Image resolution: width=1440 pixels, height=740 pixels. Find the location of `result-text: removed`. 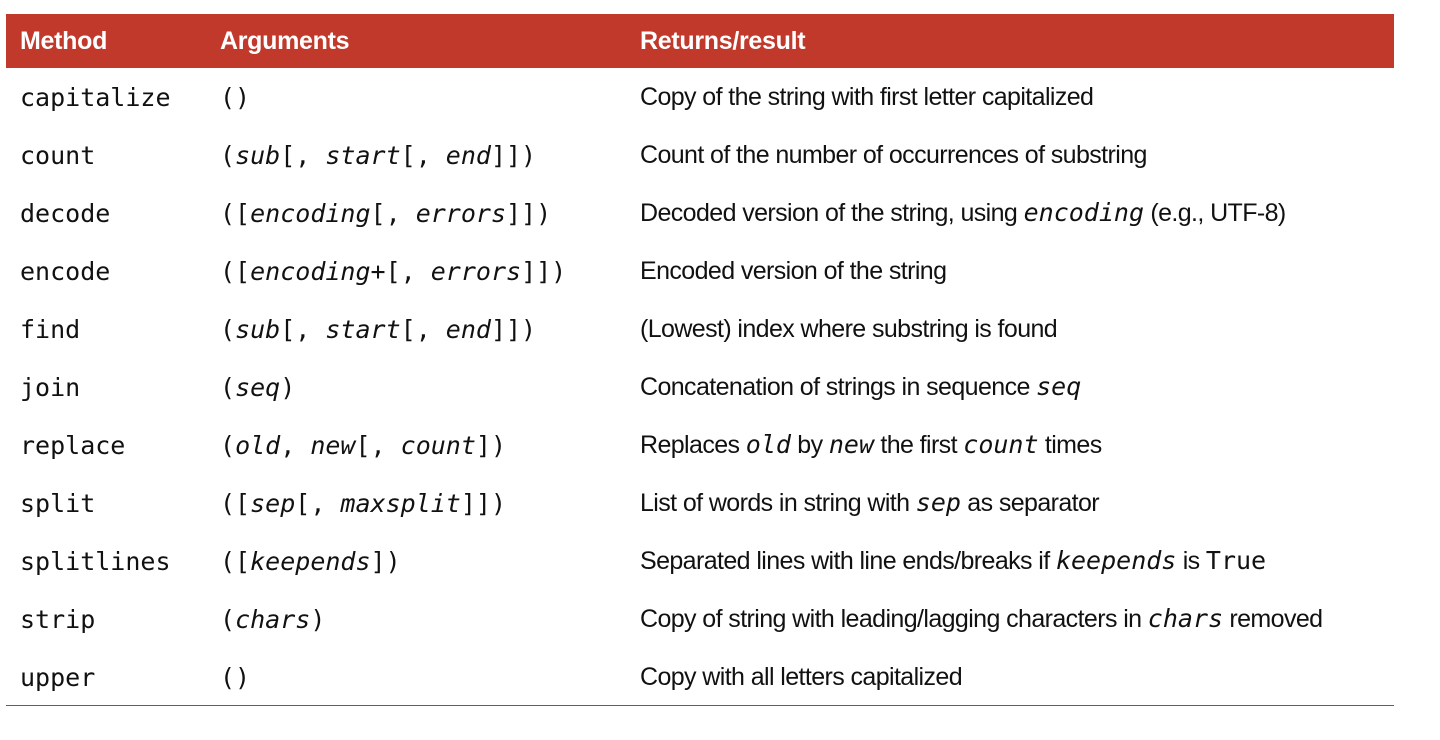

result-text: removed is located at coordinates (1273, 619).